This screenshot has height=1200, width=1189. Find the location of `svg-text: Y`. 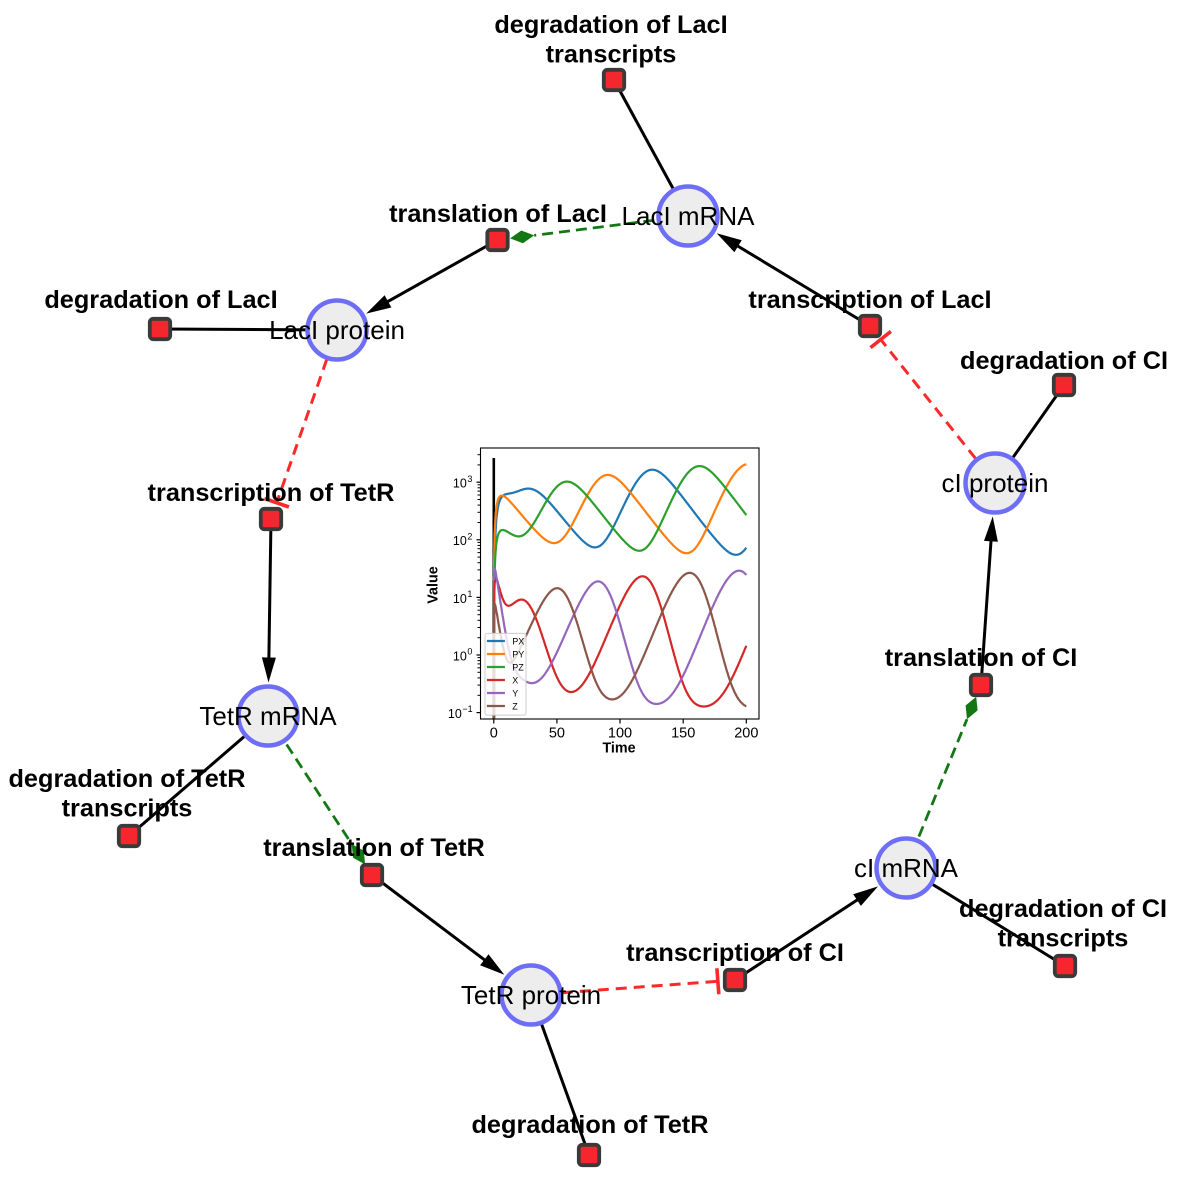

svg-text: Y is located at coordinates (515, 693).